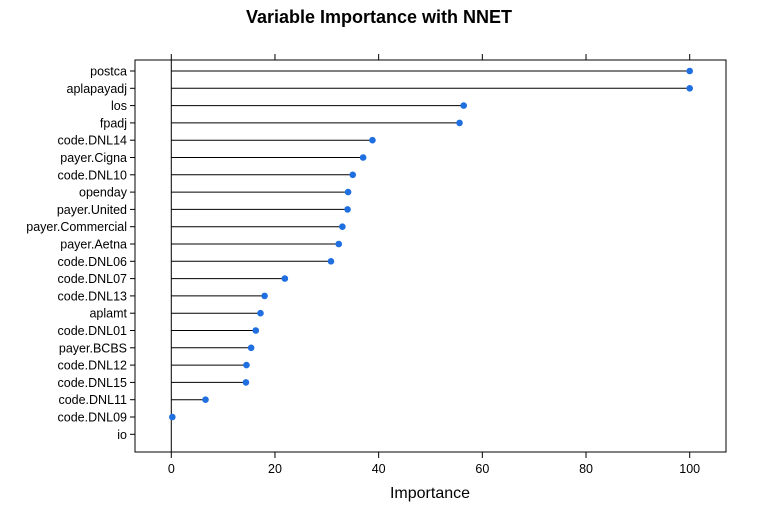 The width and height of the screenshot is (757, 513). Describe the element at coordinates (275, 469) in the screenshot. I see `x-tick-label: 20` at that location.